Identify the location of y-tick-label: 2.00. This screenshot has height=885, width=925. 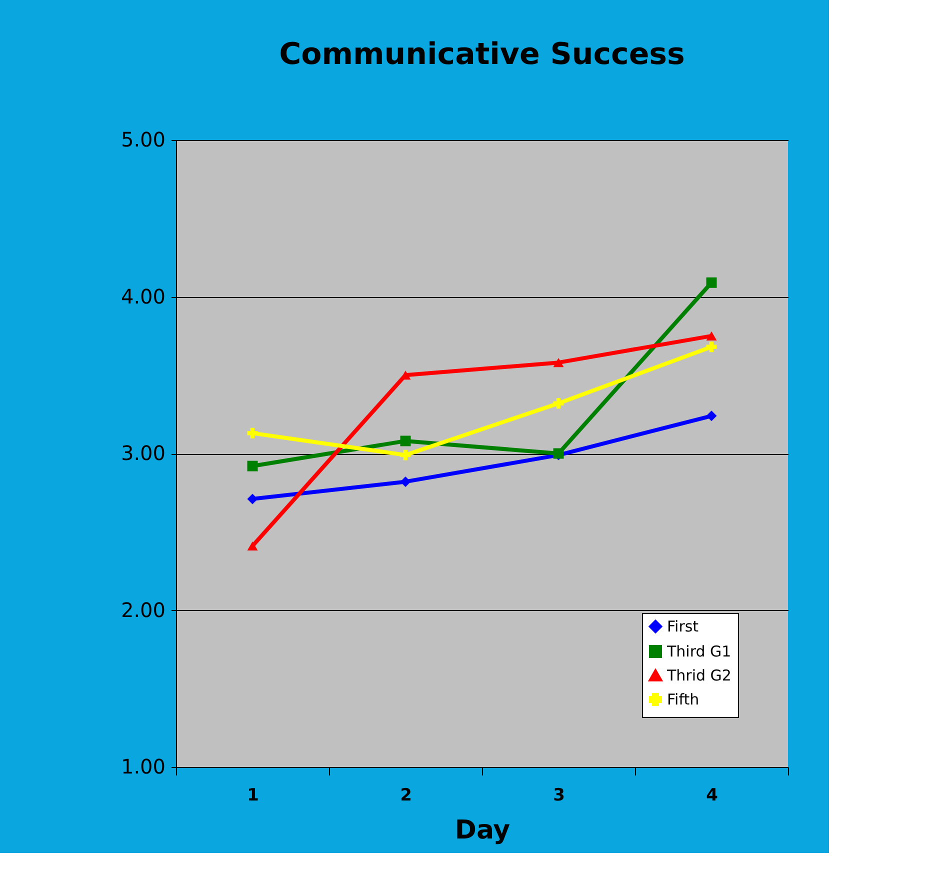
(143, 610).